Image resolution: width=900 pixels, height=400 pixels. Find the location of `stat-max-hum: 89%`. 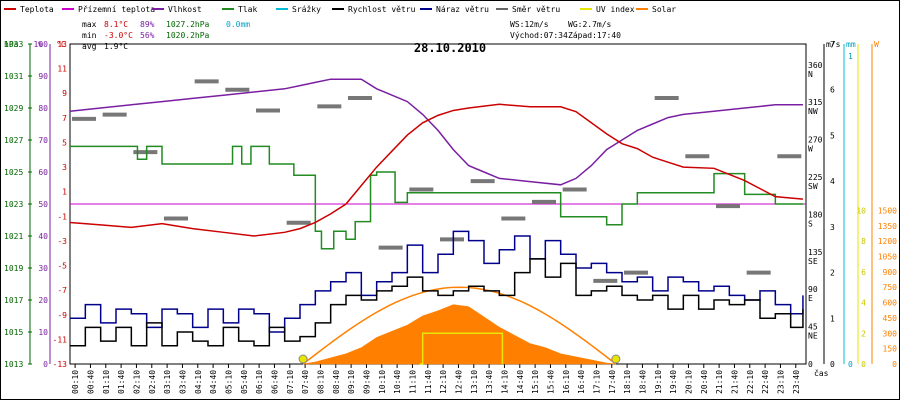

stat-max-hum: 89% is located at coordinates (147, 24).